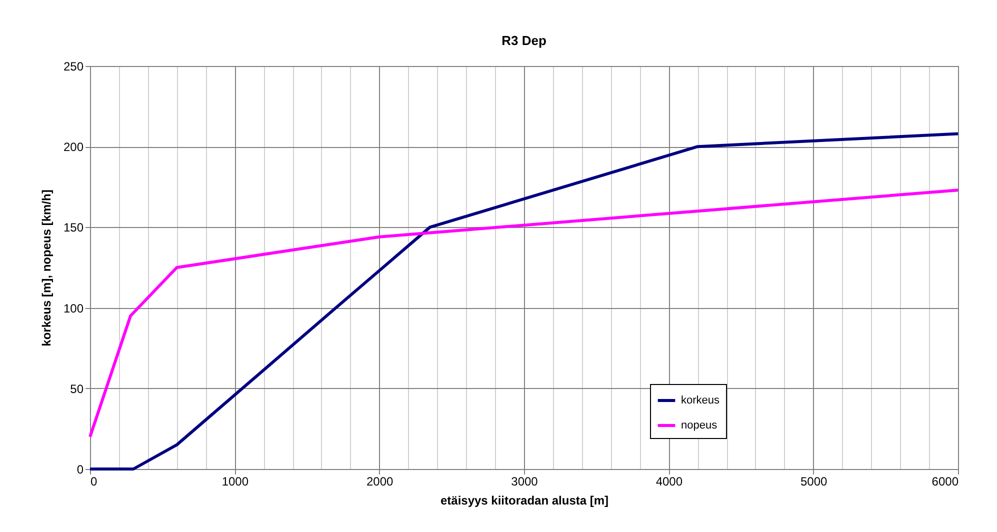 The width and height of the screenshot is (997, 532). What do you see at coordinates (46, 268) in the screenshot?
I see `y-axis-title: korkeus [m], nopeus [km/h]` at bounding box center [46, 268].